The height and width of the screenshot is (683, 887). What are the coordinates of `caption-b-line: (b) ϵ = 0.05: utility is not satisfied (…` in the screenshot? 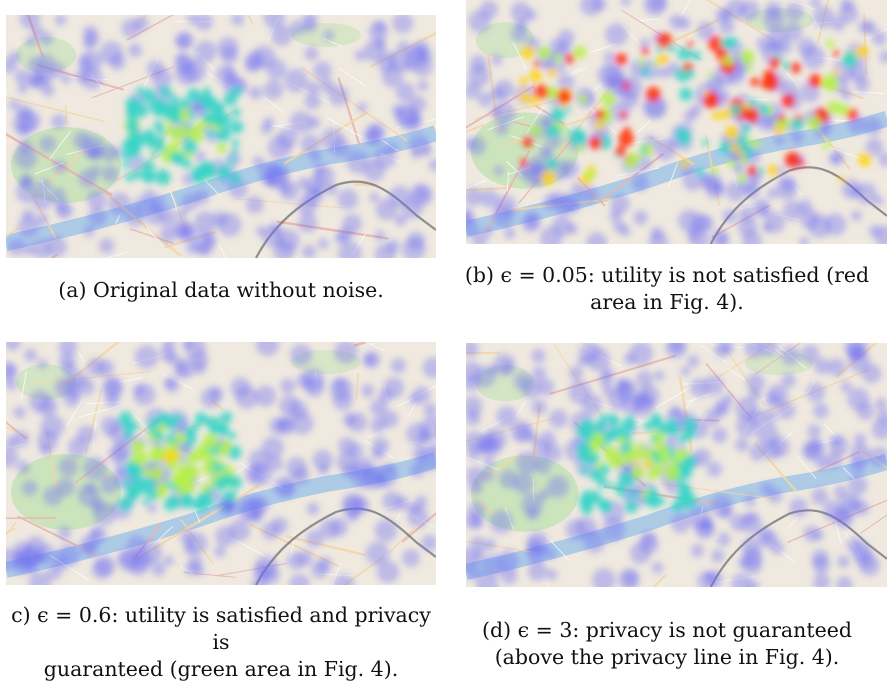 It's located at (667, 275).